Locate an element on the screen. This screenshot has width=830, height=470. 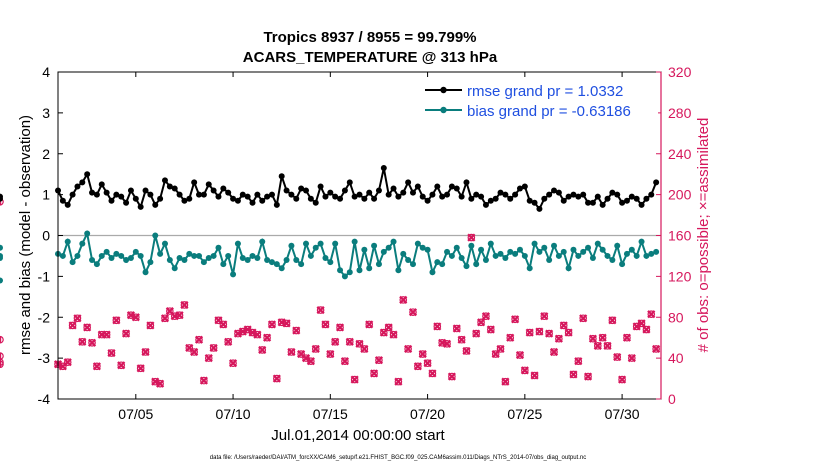
legend-bias-label: bias grand pr = -0.63186 is located at coordinates (549, 111).